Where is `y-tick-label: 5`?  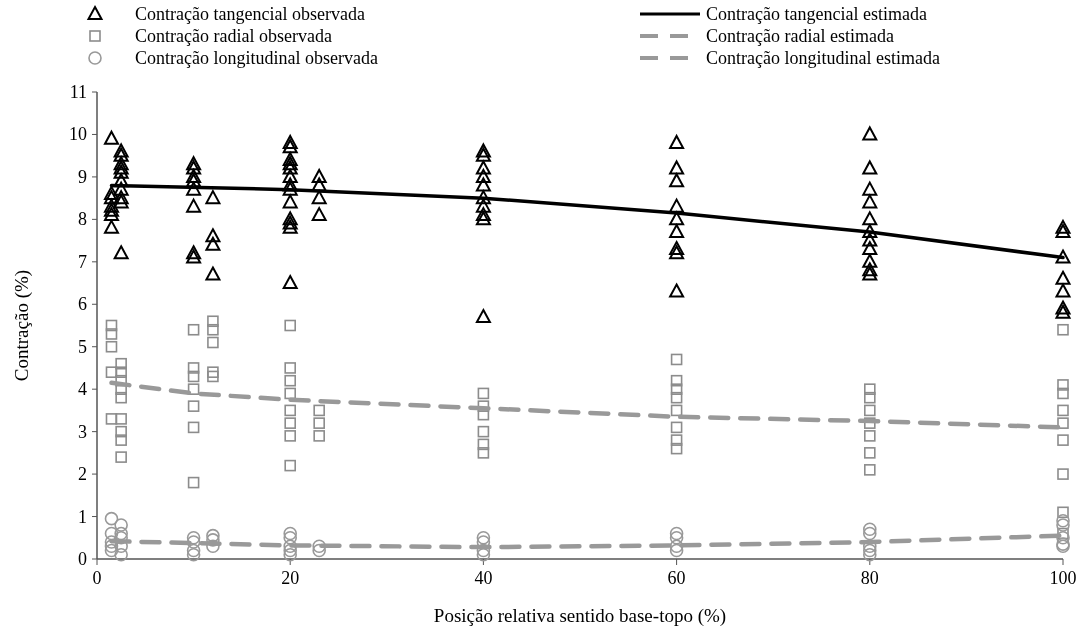 y-tick-label: 5 is located at coordinates (82, 346).